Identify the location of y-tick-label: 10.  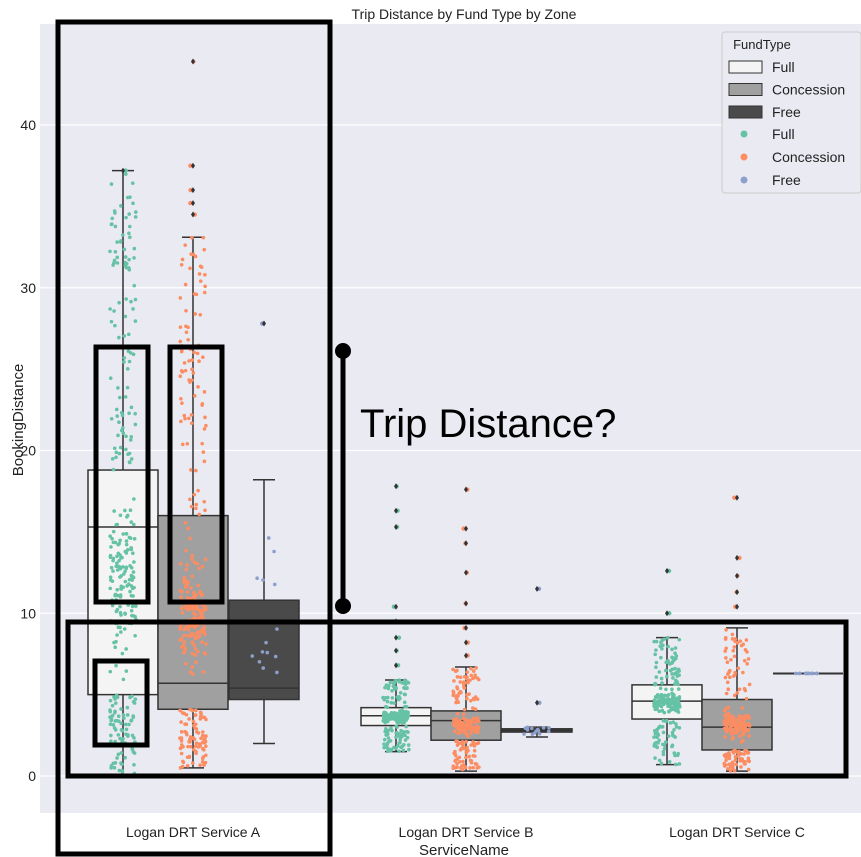
(28, 613).